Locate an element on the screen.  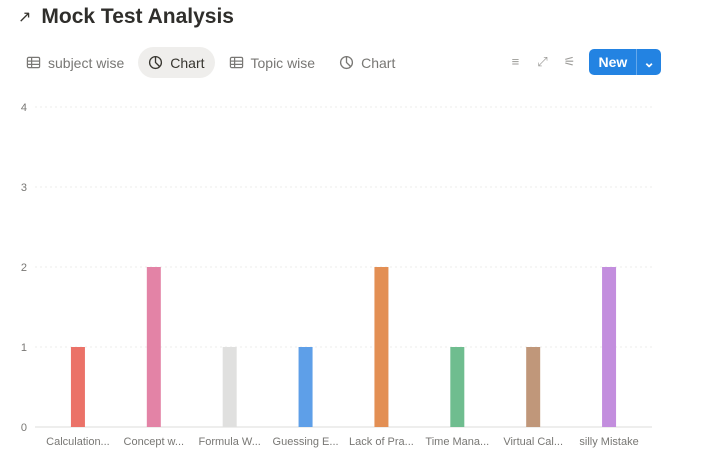
y-tick-label: 0 is located at coordinates (24, 428).